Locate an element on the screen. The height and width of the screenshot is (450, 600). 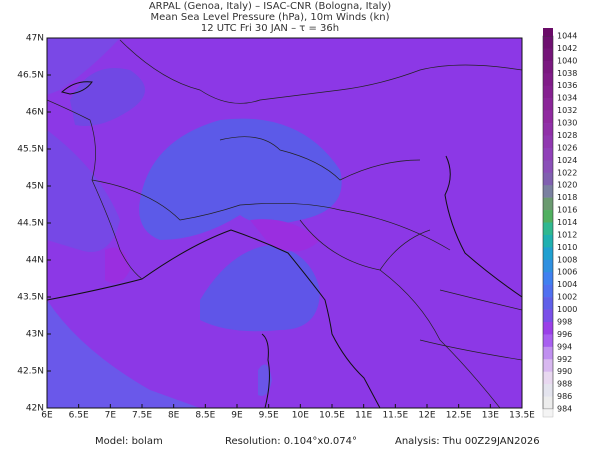
lon-label: 11E is located at coordinates (363, 416).